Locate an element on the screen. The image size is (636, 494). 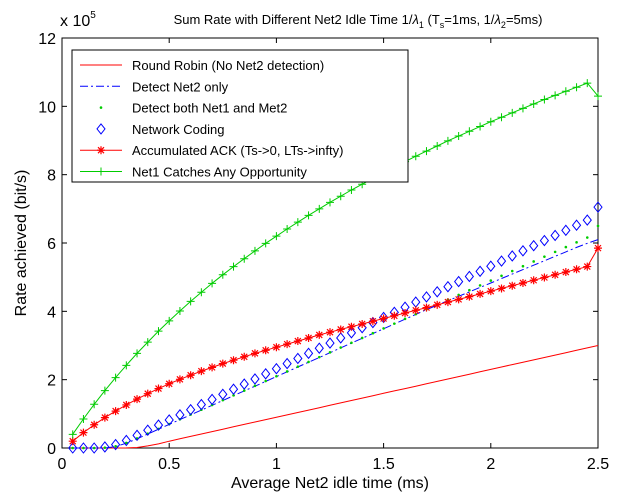
x-tick-label: 1 is located at coordinates (276, 464).